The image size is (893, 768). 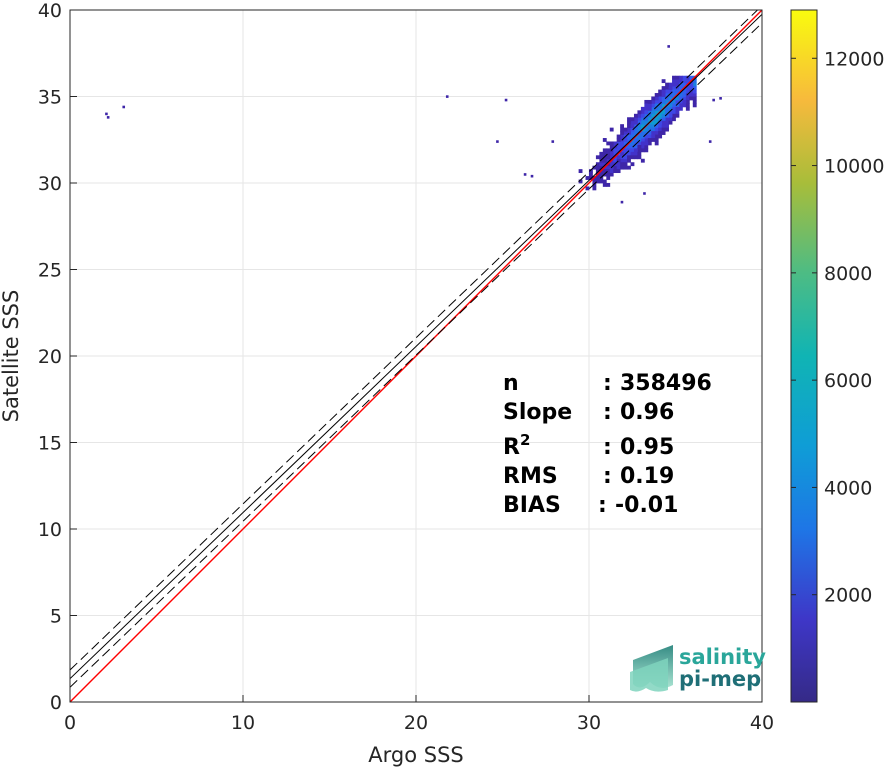 What do you see at coordinates (589, 723) in the screenshot?
I see `x-tick-label: 30` at bounding box center [589, 723].